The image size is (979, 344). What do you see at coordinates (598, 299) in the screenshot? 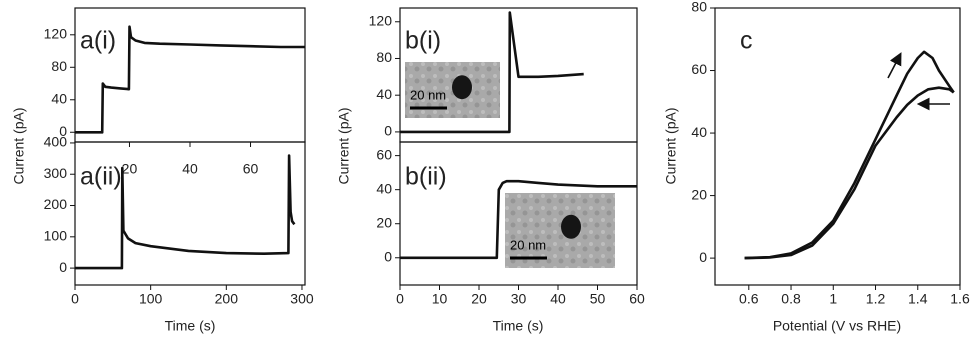
I see `x-tick-label: 50` at bounding box center [598, 299].